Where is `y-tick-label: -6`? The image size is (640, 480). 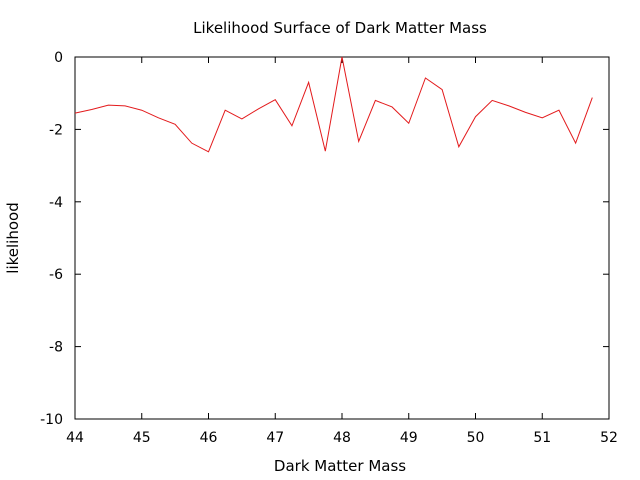 y-tick-label: -6 is located at coordinates (56, 275).